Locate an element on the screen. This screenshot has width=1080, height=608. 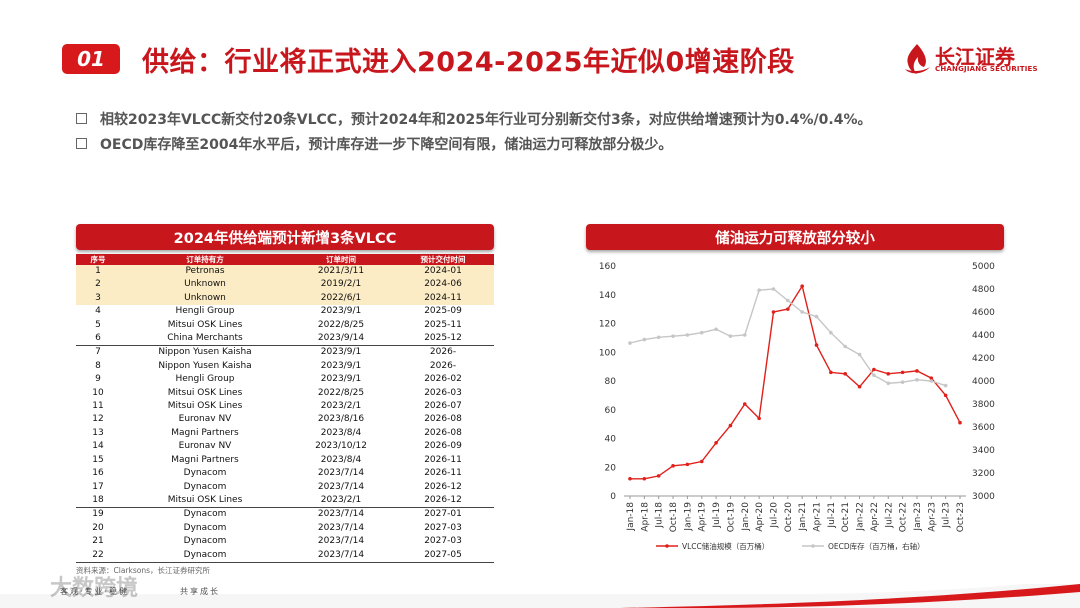
x-tick-label: Oct-21 is located at coordinates (846, 517).